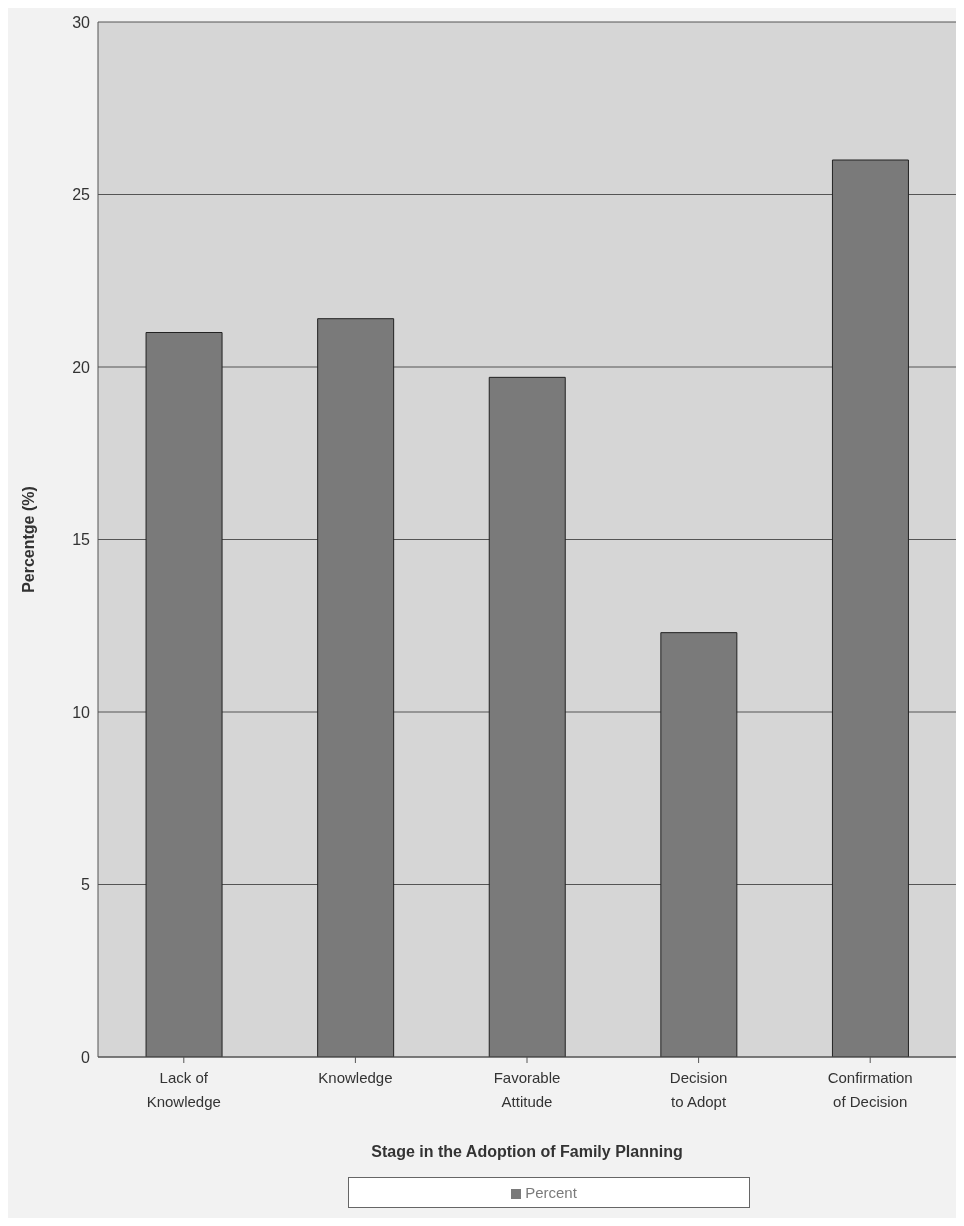 The width and height of the screenshot is (964, 1226). What do you see at coordinates (355, 1077) in the screenshot?
I see `x-tick-label: Knowledge` at bounding box center [355, 1077].